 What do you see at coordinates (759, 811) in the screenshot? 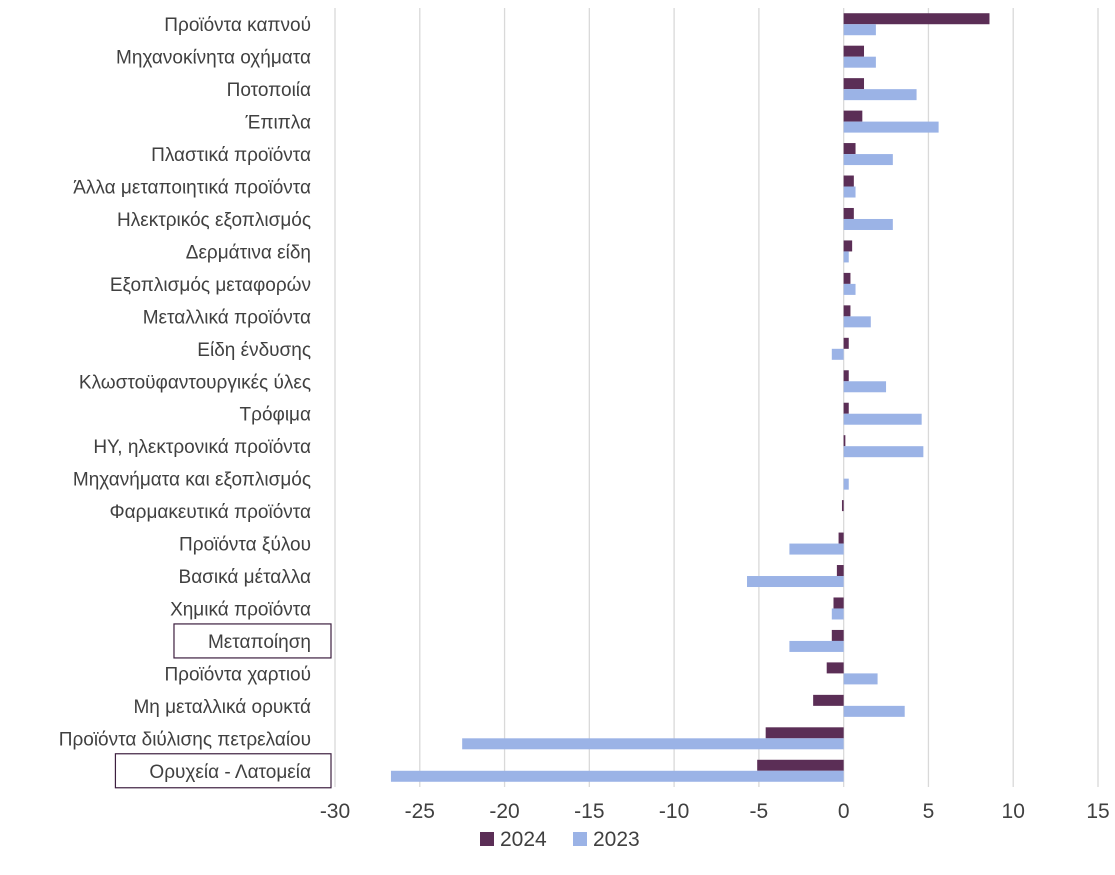
I see `x-tick-label: -5` at bounding box center [759, 811].